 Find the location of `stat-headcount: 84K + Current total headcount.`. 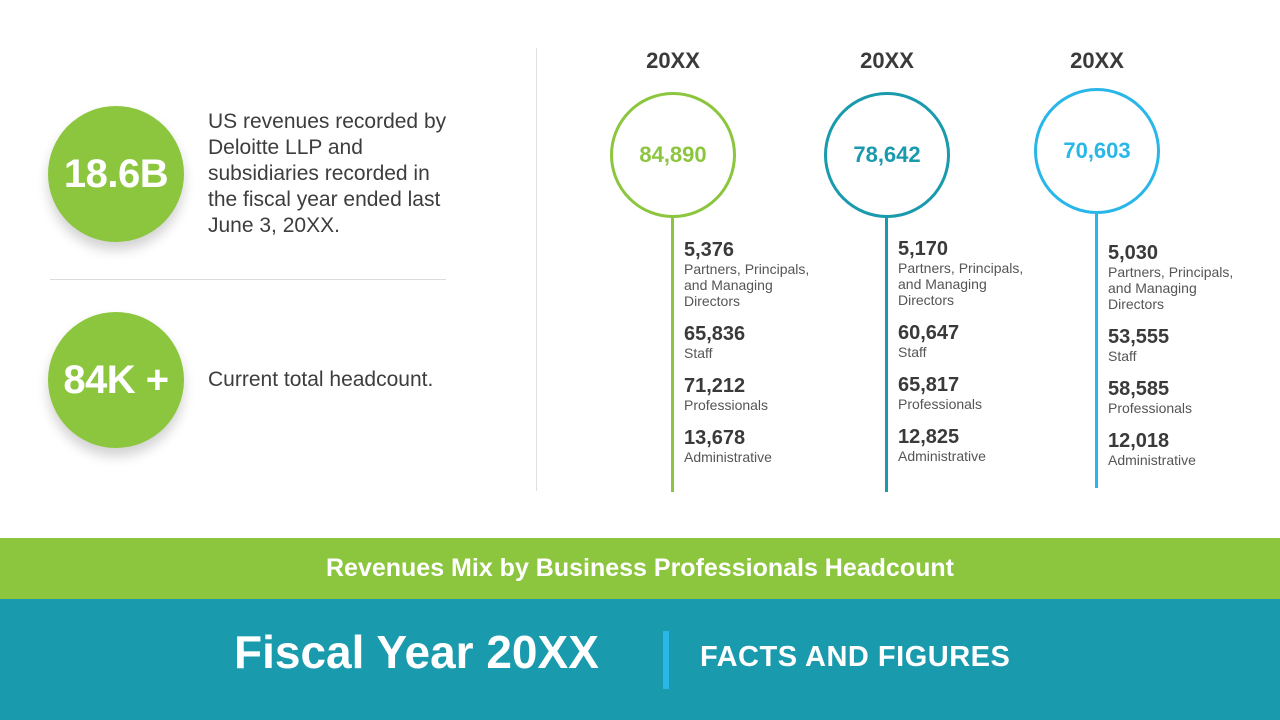

stat-headcount: 84K + Current total headcount. is located at coordinates (253, 380).